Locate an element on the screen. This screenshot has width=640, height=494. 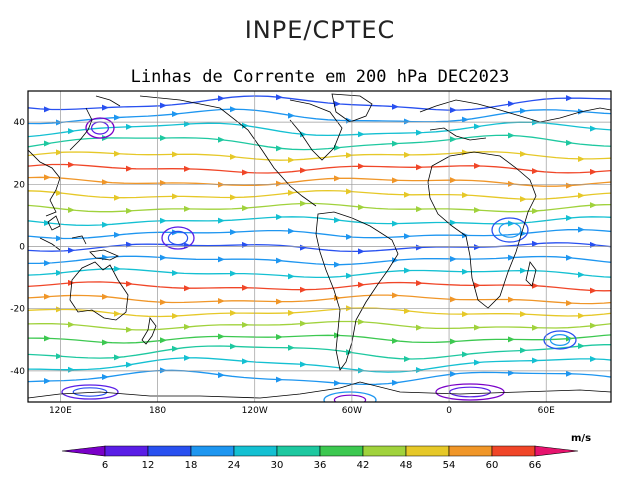
colorbar-label: 24 is located at coordinates (234, 465).